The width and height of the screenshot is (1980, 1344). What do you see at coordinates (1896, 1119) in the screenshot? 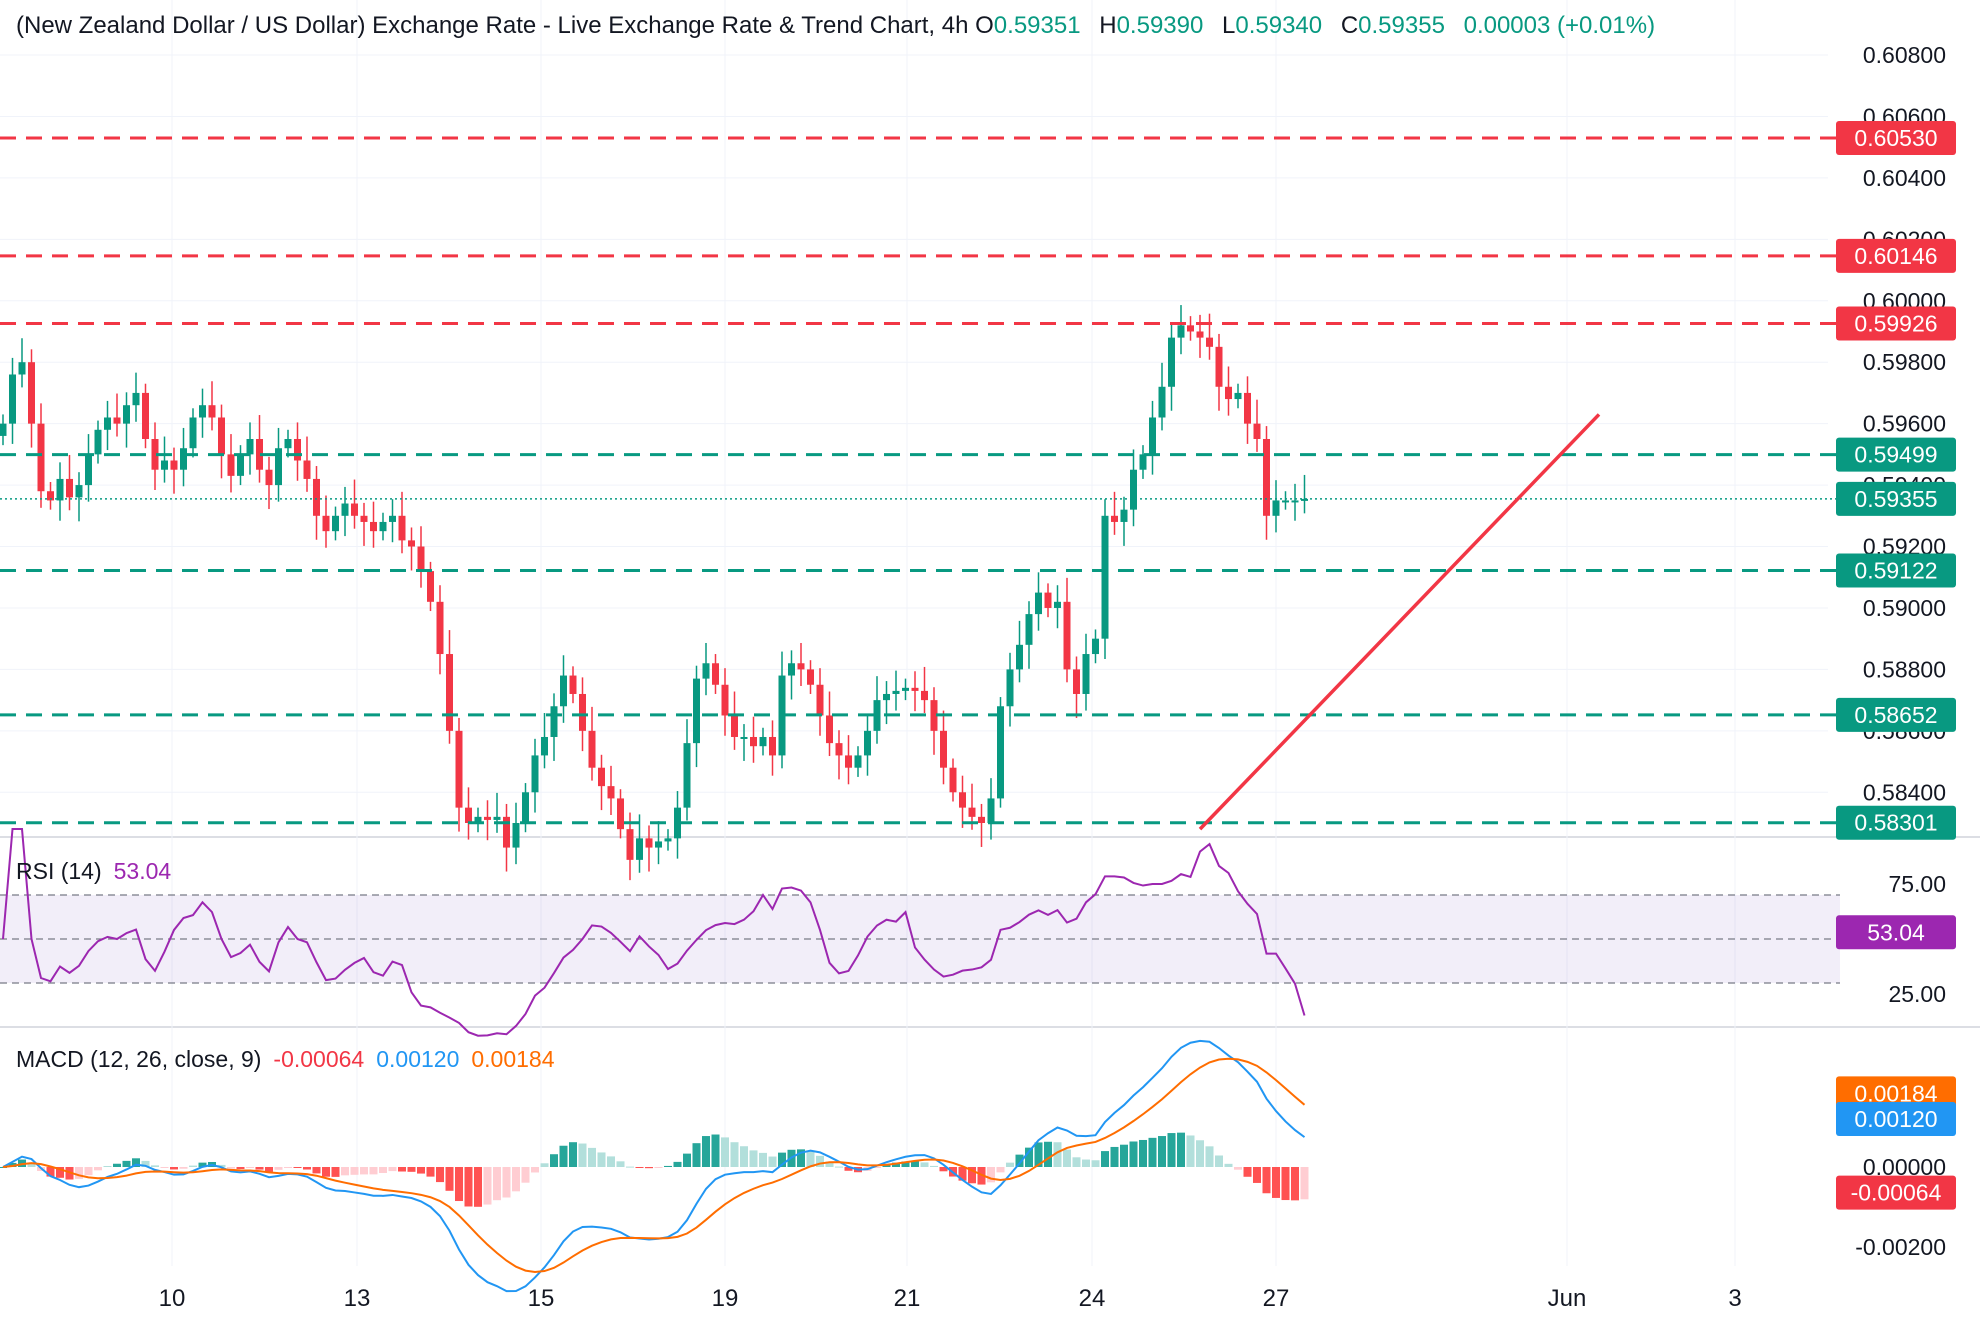
I see `macd-line-tag` at bounding box center [1896, 1119].